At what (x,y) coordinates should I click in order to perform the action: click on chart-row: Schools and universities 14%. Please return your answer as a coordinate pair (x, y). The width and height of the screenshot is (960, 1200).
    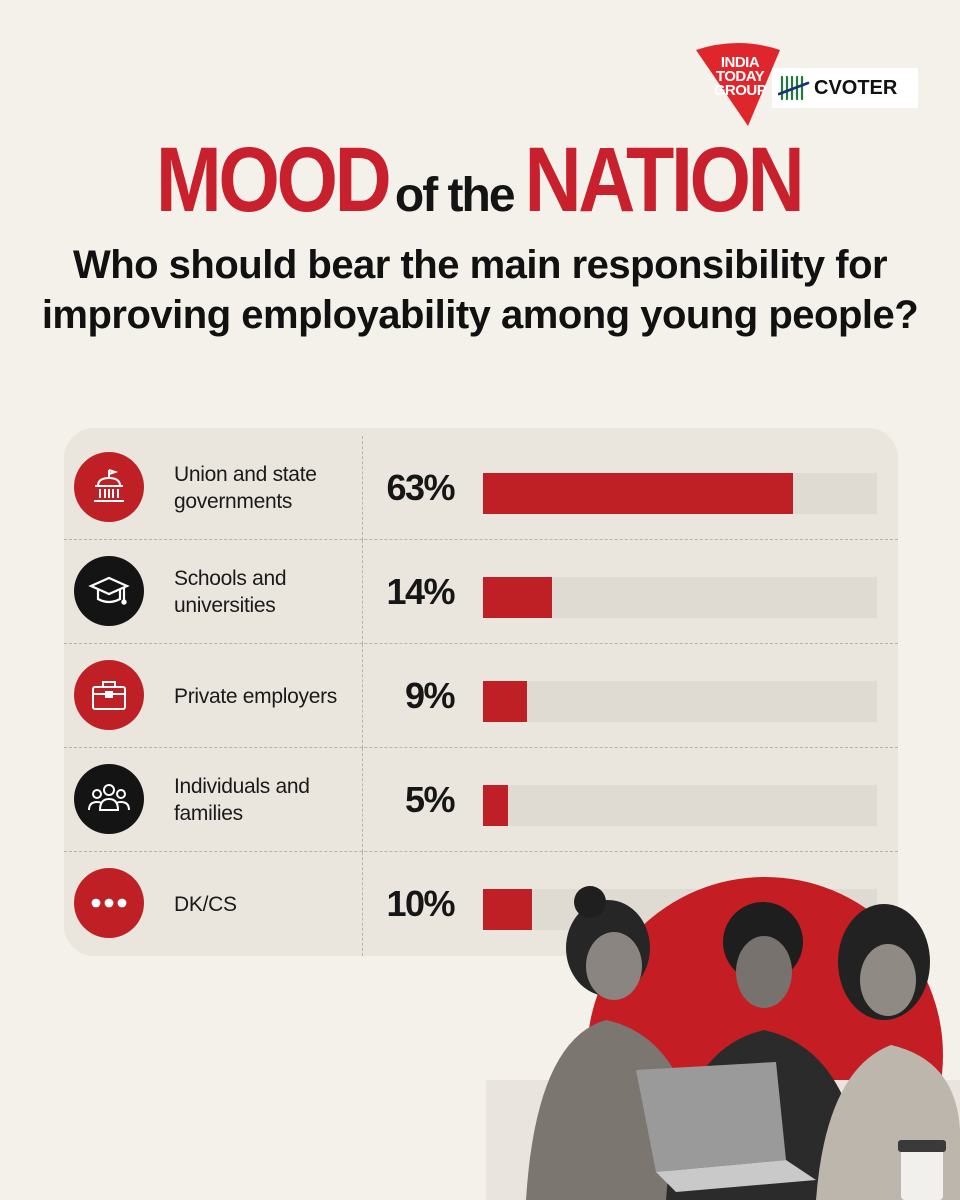
    Looking at the image, I should click on (481, 592).